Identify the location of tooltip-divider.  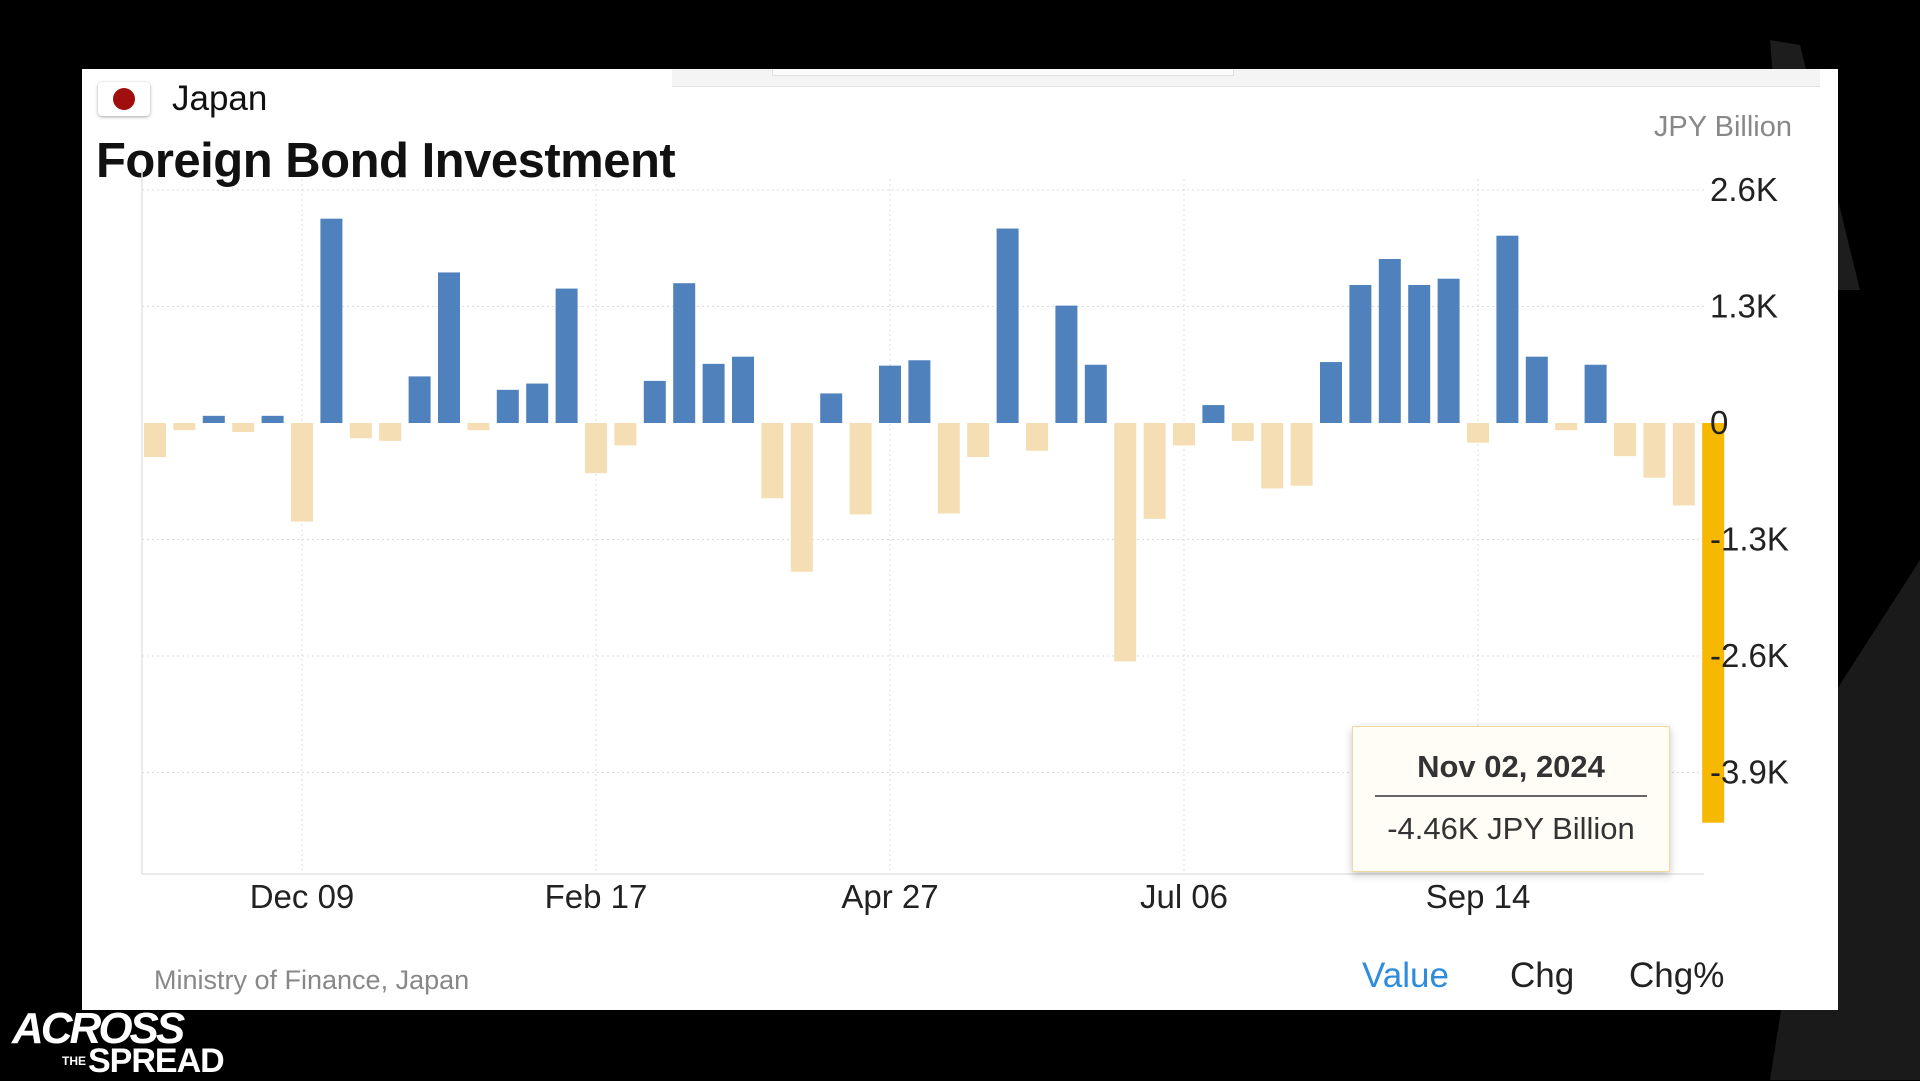
(1511, 796).